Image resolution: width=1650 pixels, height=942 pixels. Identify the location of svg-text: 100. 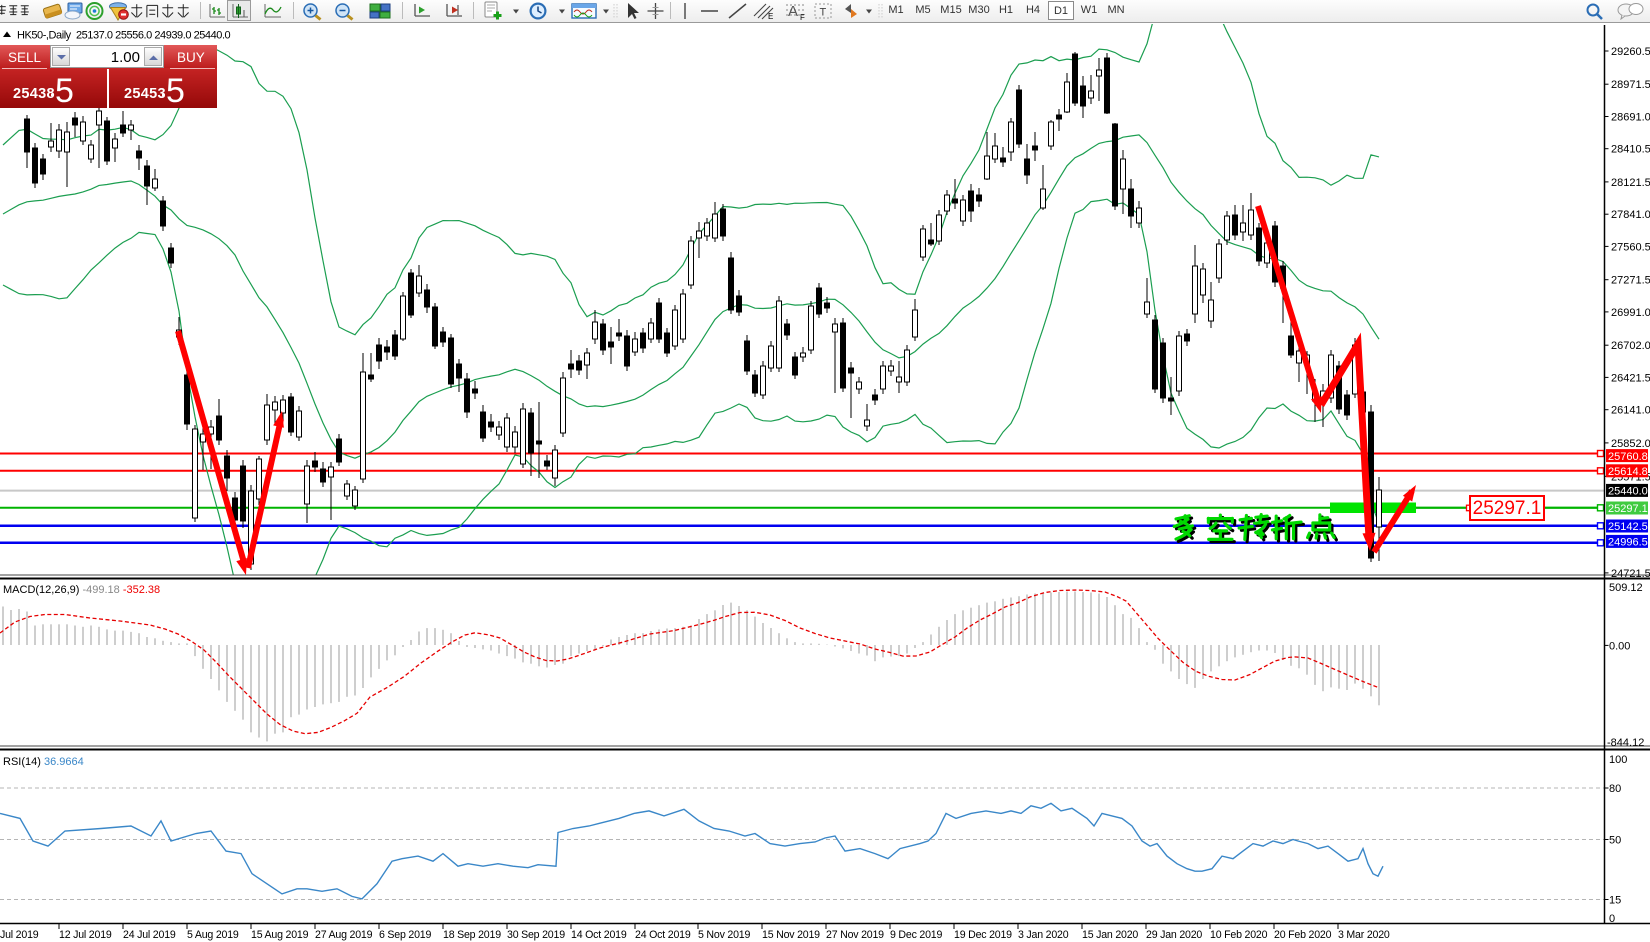
(1618, 760).